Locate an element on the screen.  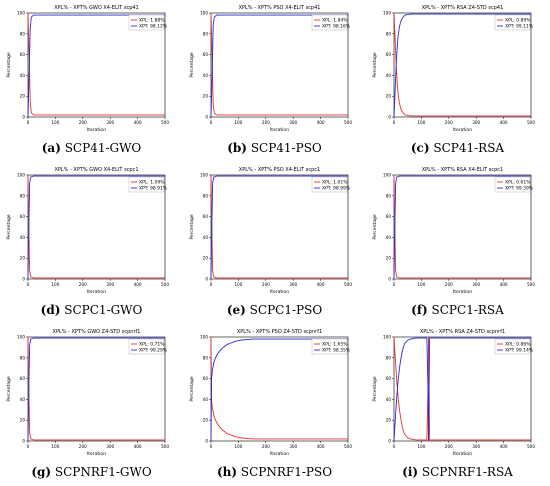
caption-letter: (g) is located at coordinates (41, 472).